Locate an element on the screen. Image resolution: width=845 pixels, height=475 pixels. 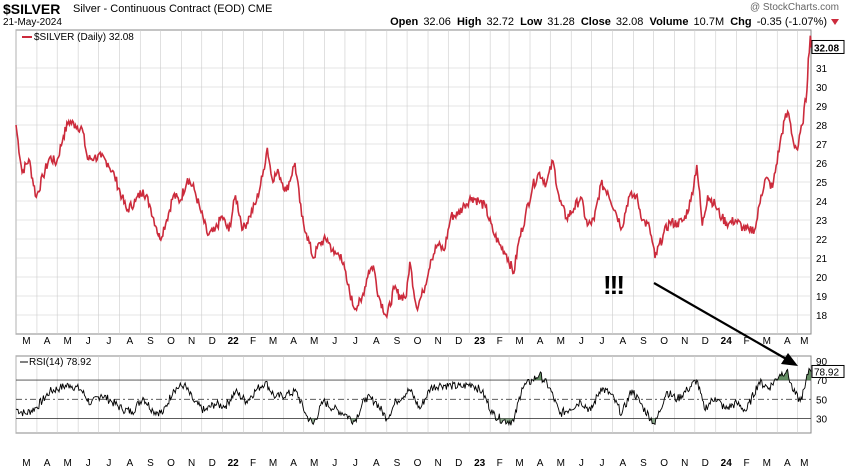
rsi-x-tick-label: 24 is located at coordinates (727, 463).